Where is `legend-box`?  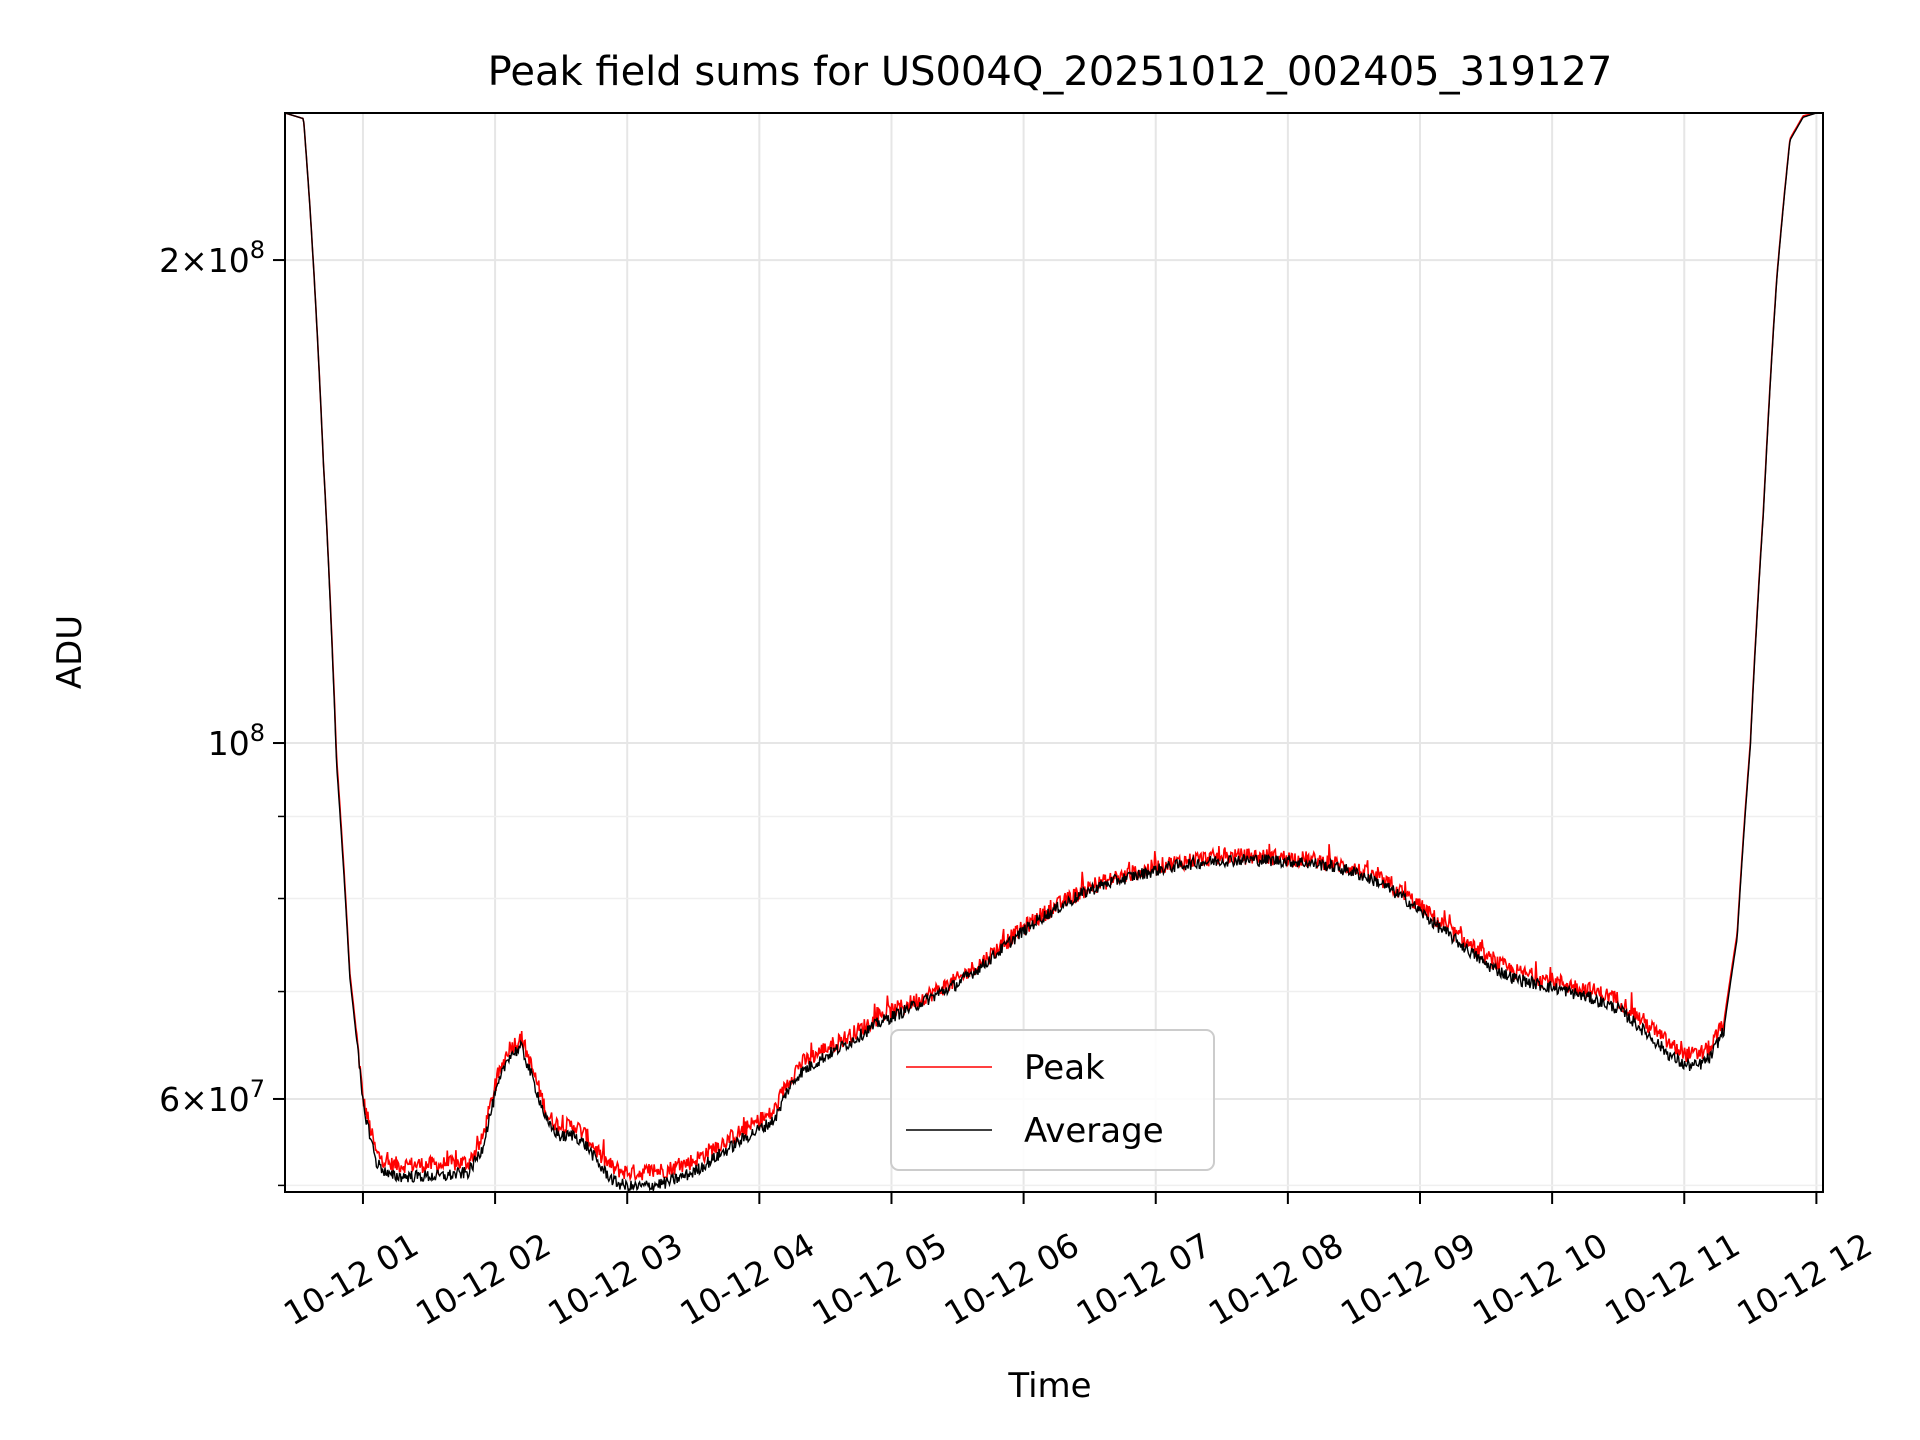
legend-box is located at coordinates (1052, 1100).